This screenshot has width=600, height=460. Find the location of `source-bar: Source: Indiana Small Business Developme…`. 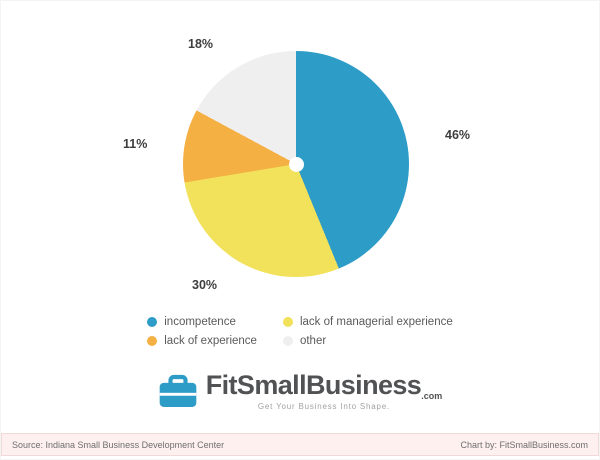

source-bar: Source: Indiana Small Business Developme… is located at coordinates (300, 444).